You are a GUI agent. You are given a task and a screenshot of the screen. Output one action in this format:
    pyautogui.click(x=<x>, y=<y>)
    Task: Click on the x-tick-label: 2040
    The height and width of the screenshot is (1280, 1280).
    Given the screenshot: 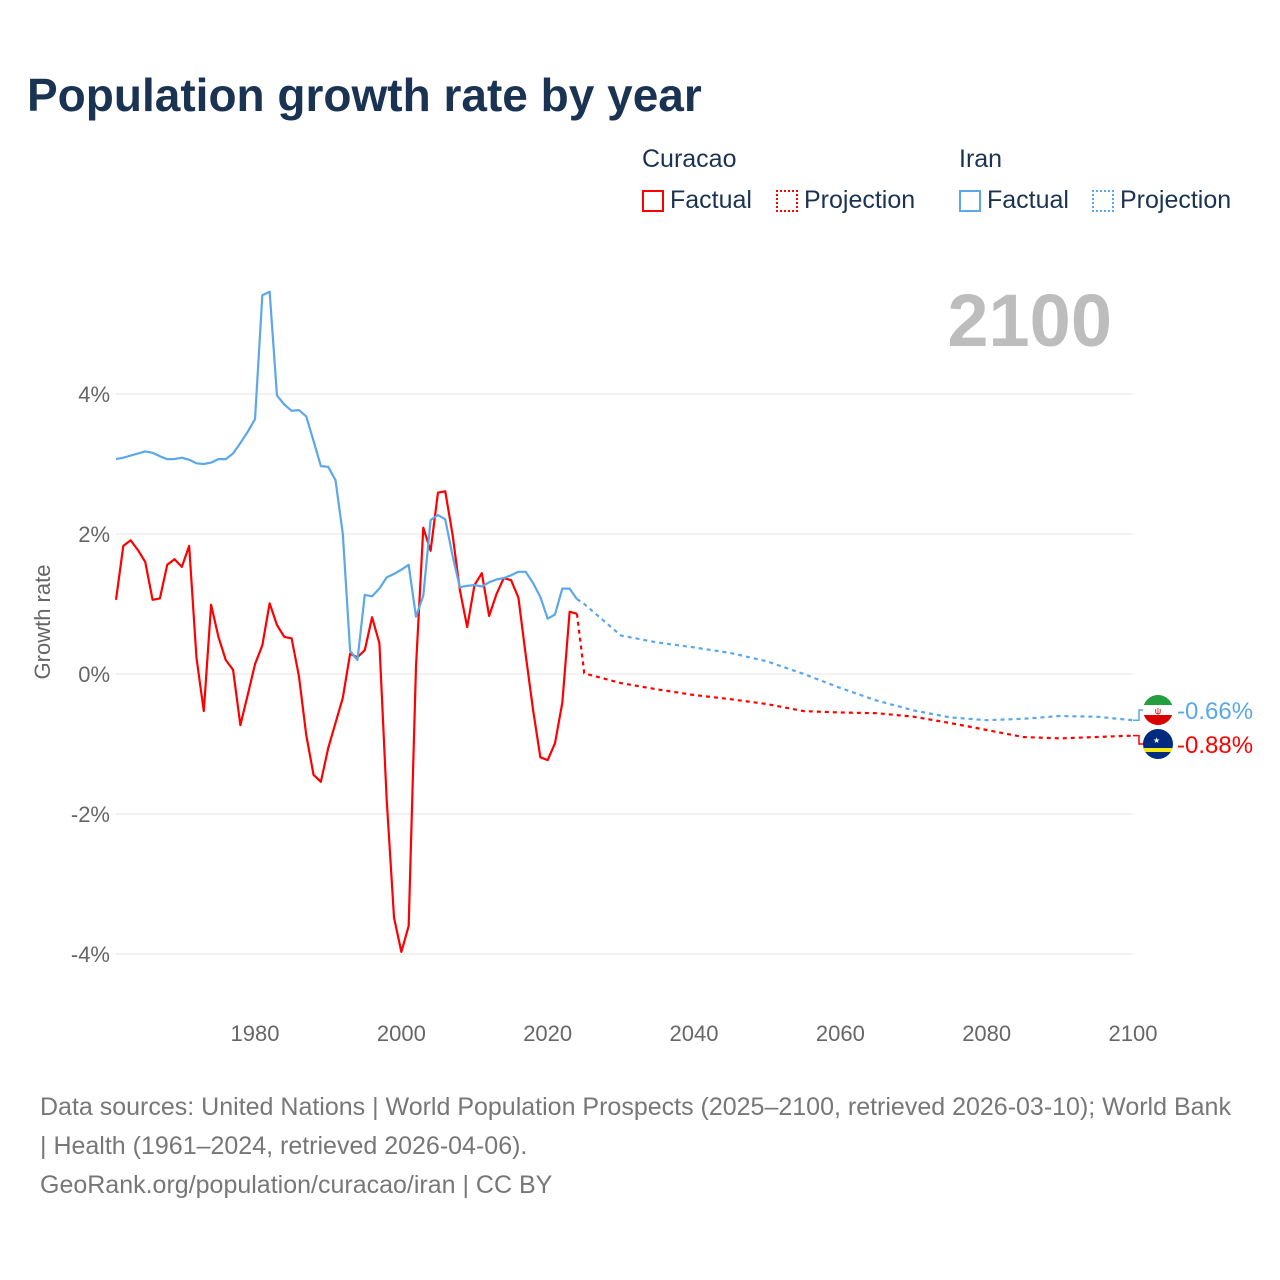 What is the action you would take?
    pyautogui.click(x=694, y=1033)
    